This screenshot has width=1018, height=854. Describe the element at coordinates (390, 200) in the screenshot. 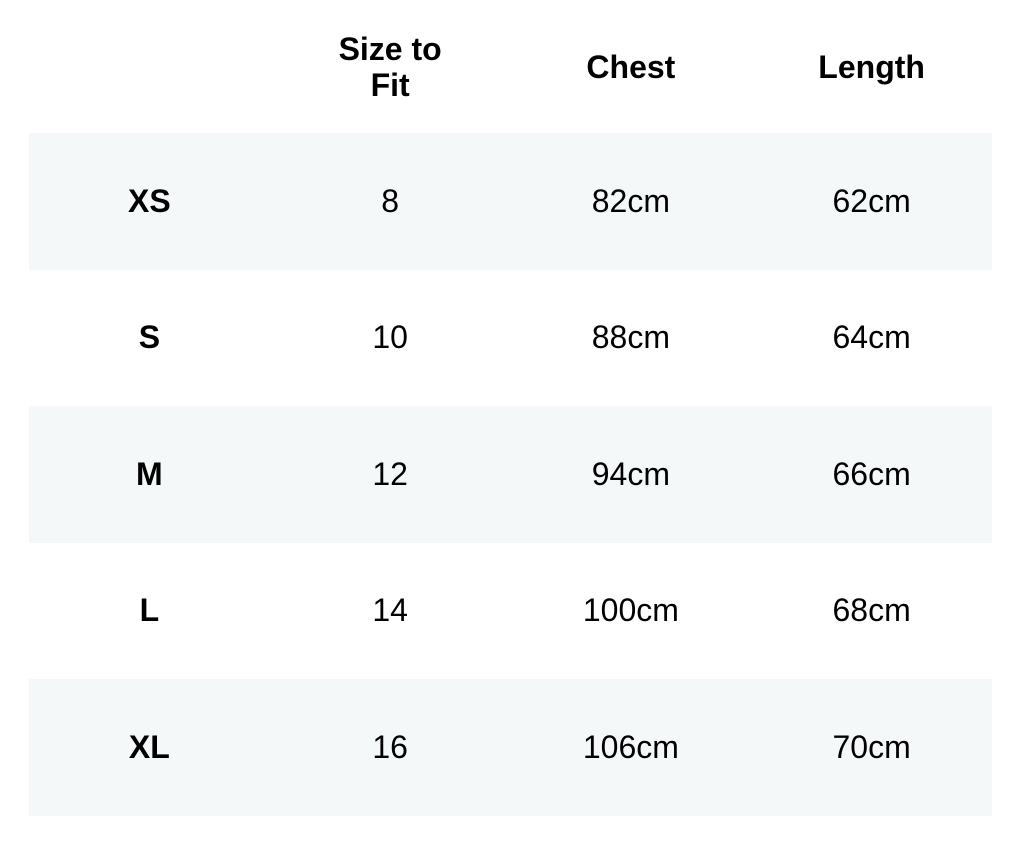

I see `cell-size-to-fit: 8` at that location.